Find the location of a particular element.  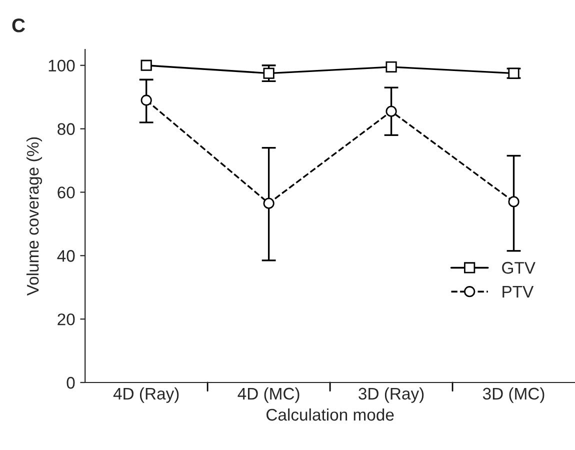

text: C is located at coordinates (19, 25).